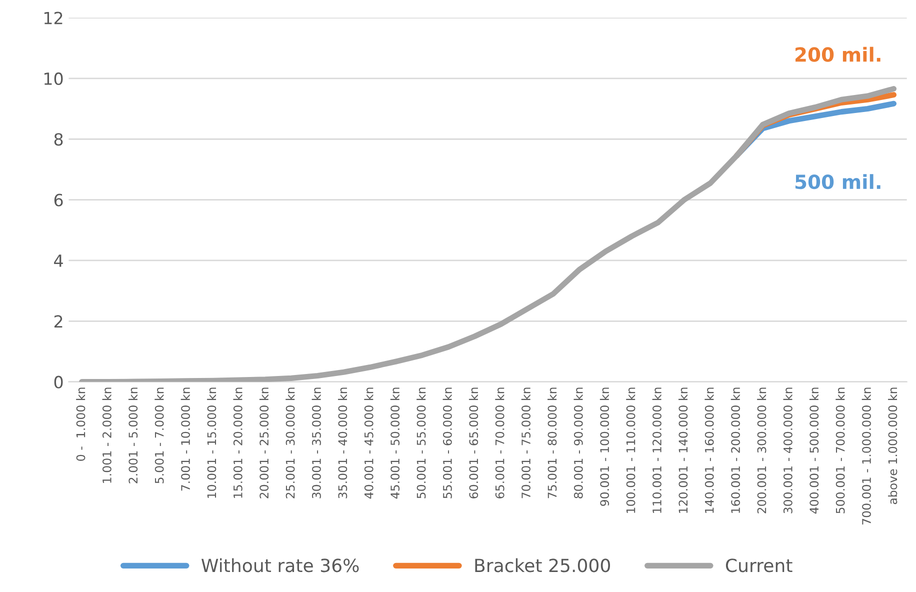 The width and height of the screenshot is (916, 592). I want to click on x-tick-label: 10.001 - 15.000 kn, so click(211, 443).